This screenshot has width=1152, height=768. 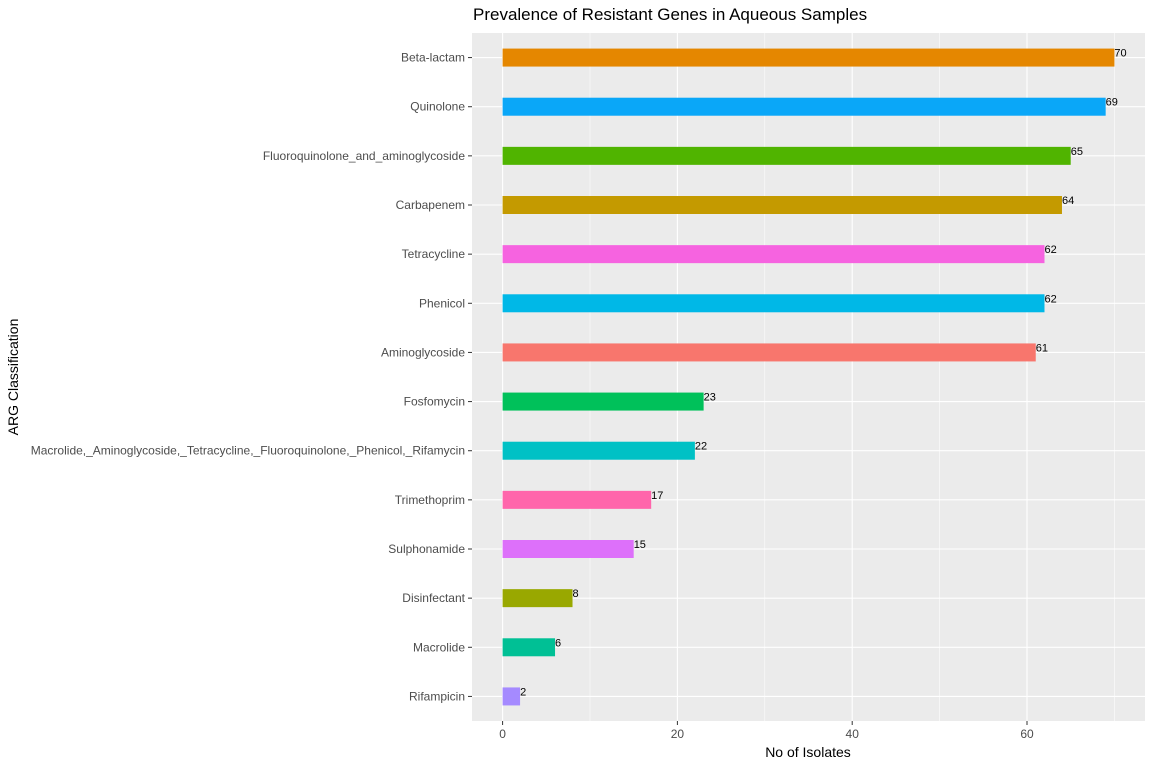 What do you see at coordinates (433, 598) in the screenshot?
I see `y-tick-label: Disinfectant` at bounding box center [433, 598].